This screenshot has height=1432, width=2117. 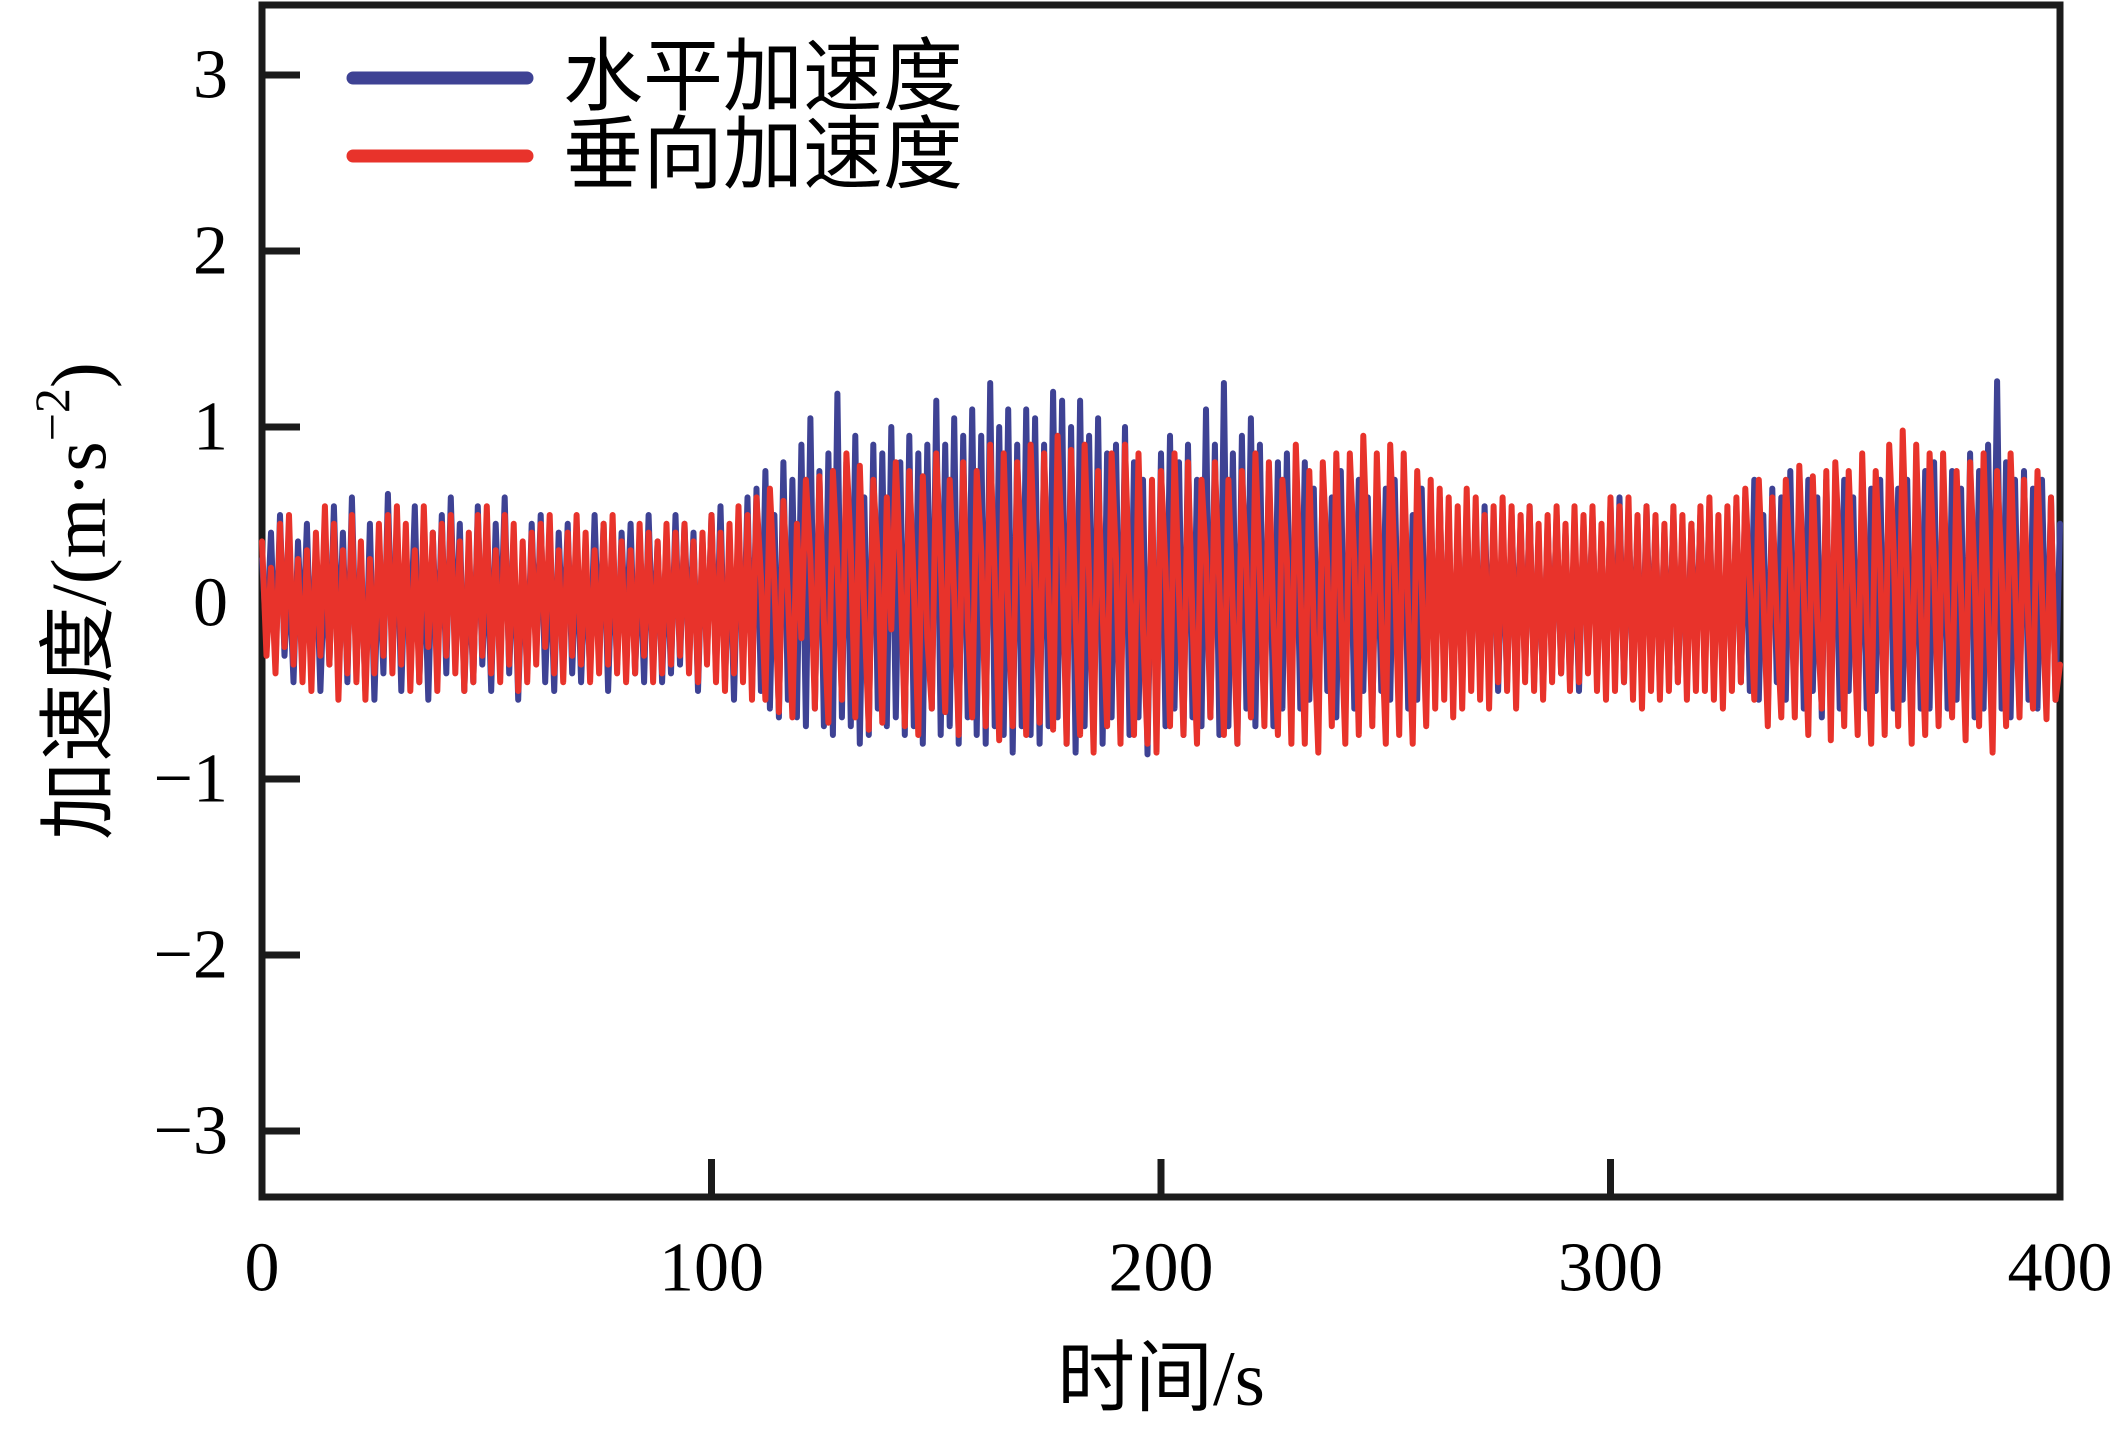 What do you see at coordinates (1610, 1268) in the screenshot?
I see `x-tick-label: 300` at bounding box center [1610, 1268].